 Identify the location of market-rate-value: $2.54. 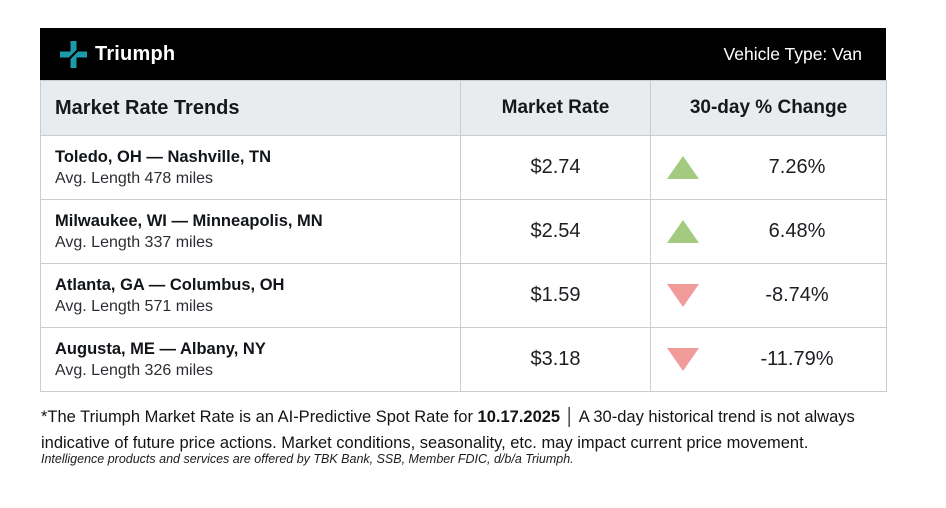
(555, 231).